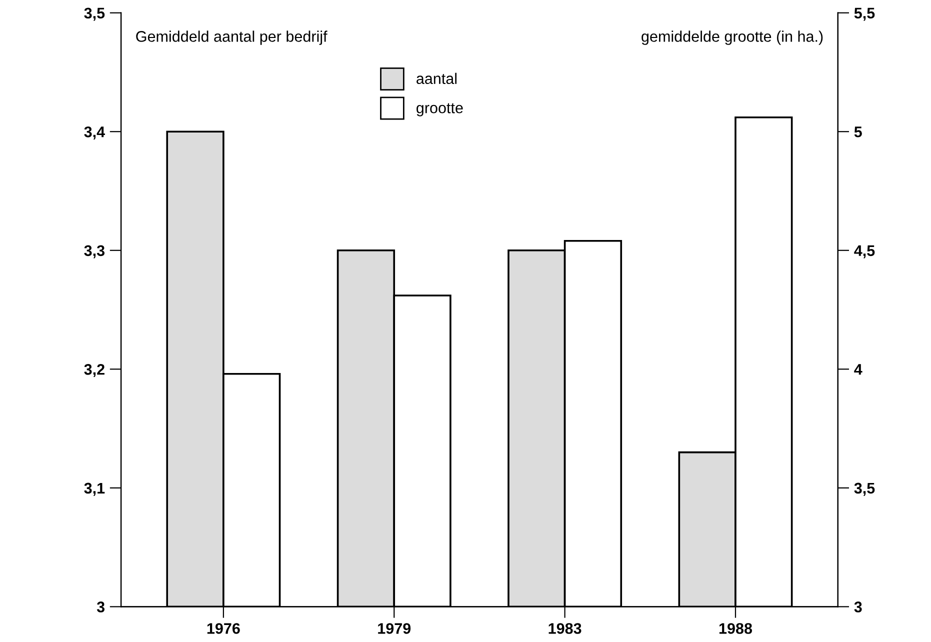  I want to click on x-tick-label: 1979, so click(394, 628).